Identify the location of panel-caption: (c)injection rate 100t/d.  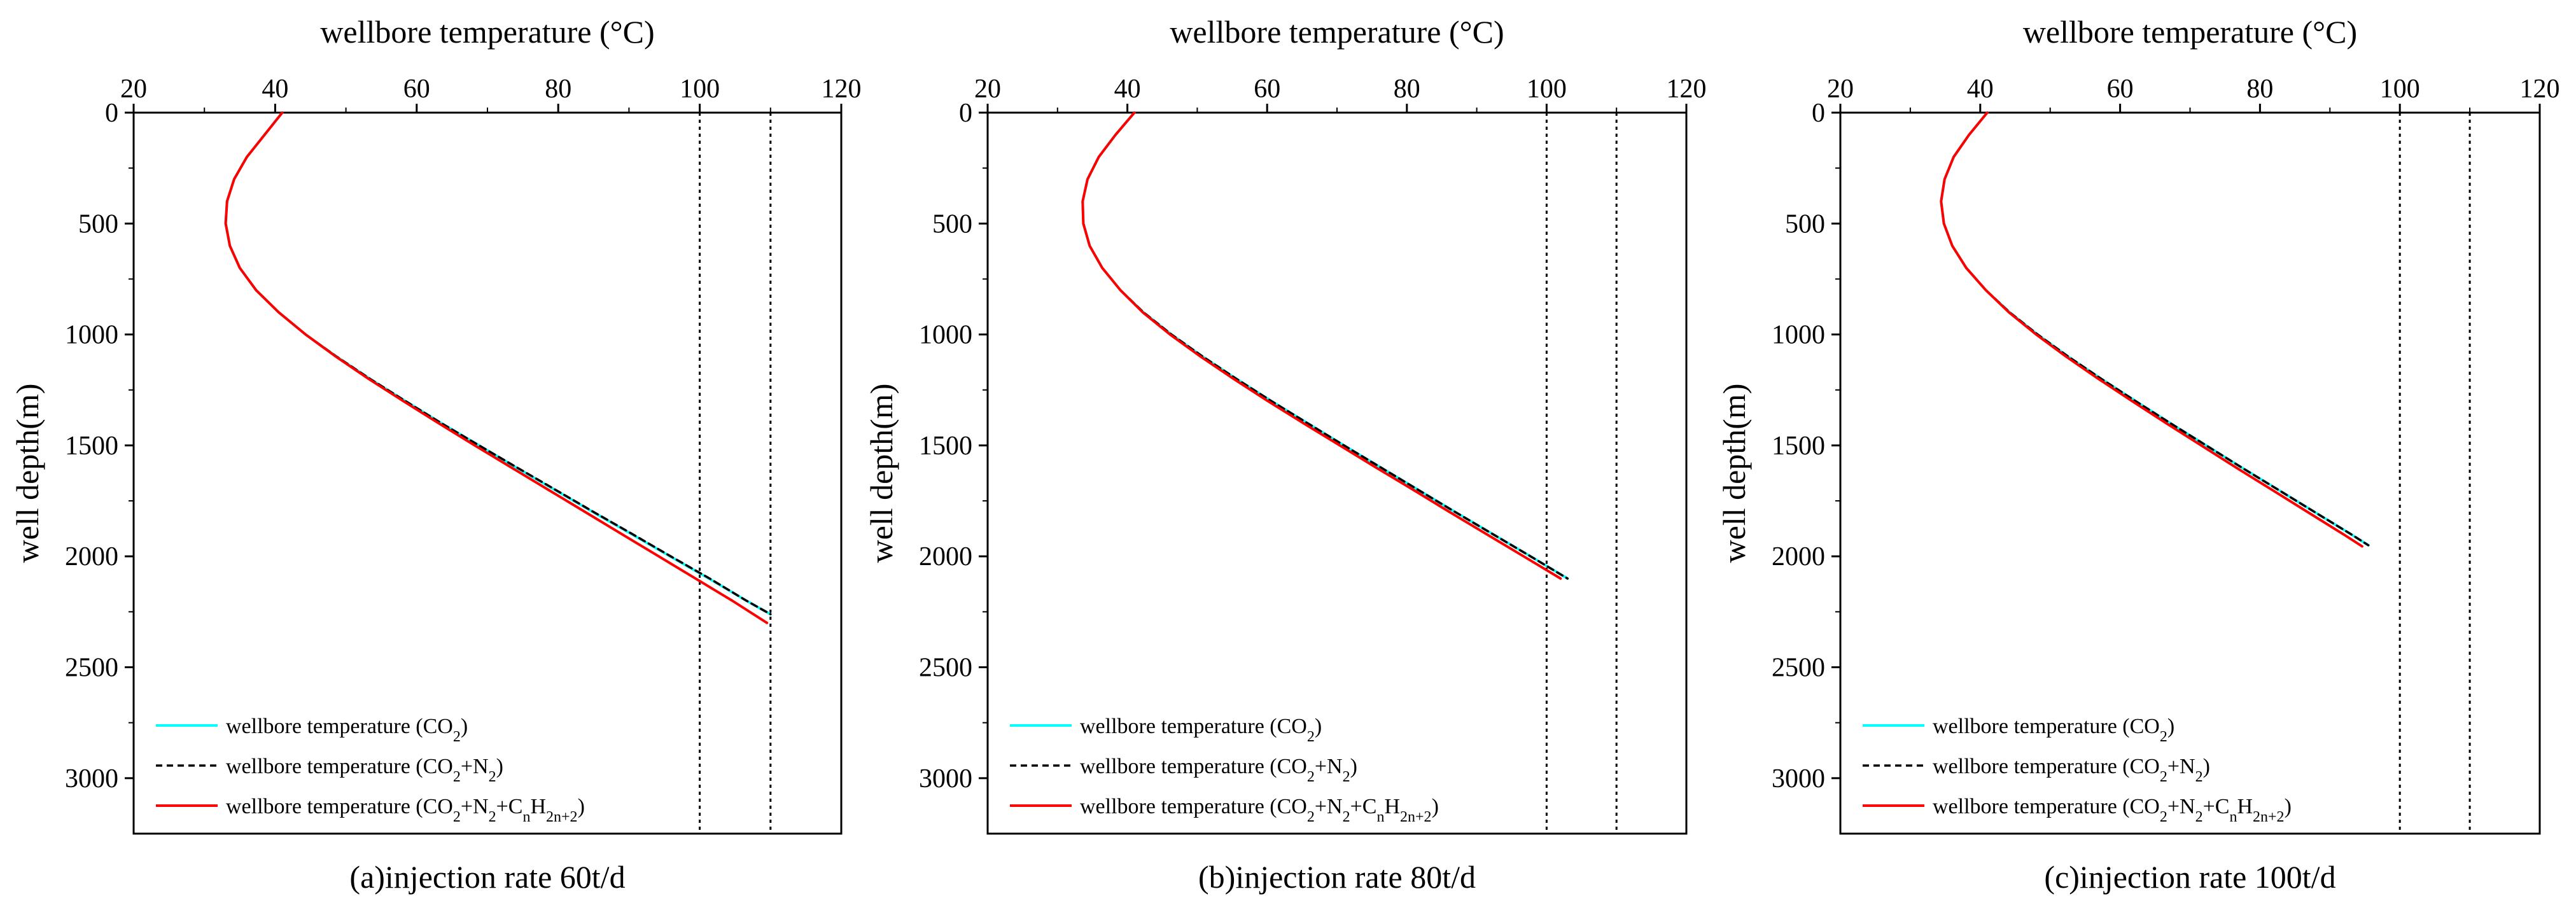
(2189, 877).